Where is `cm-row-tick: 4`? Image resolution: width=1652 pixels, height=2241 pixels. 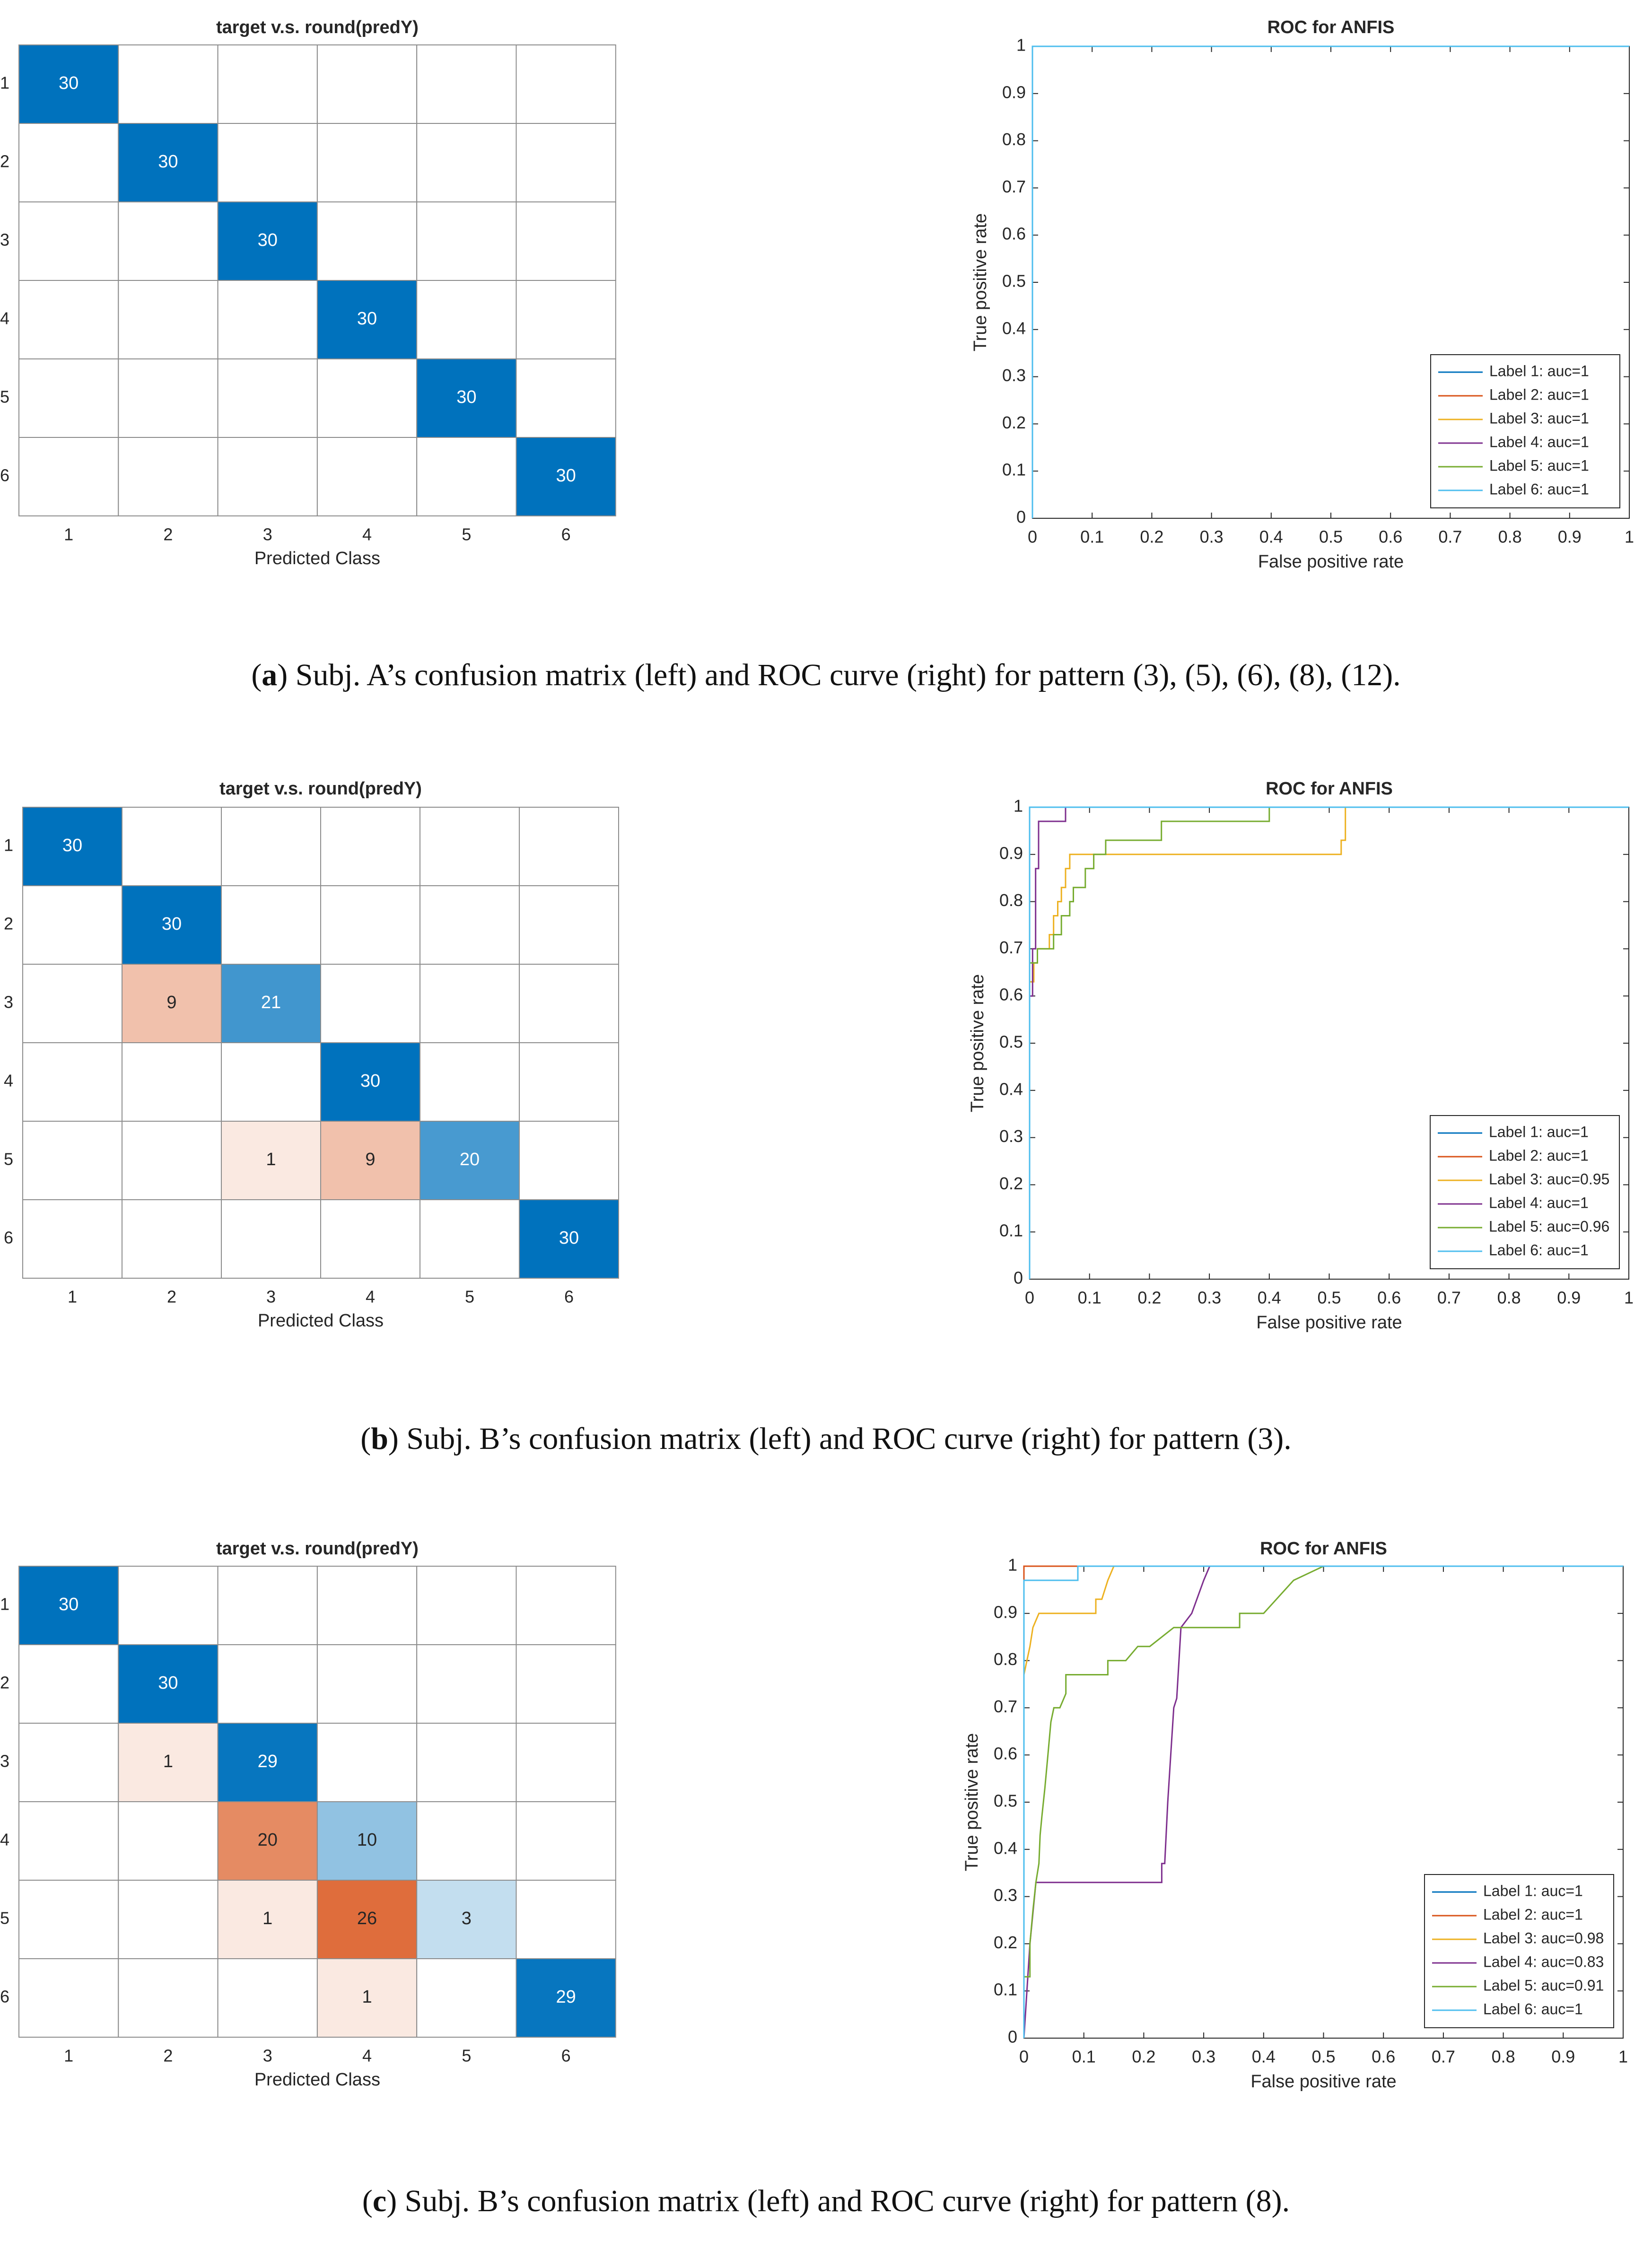 cm-row-tick: 4 is located at coordinates (4, 318).